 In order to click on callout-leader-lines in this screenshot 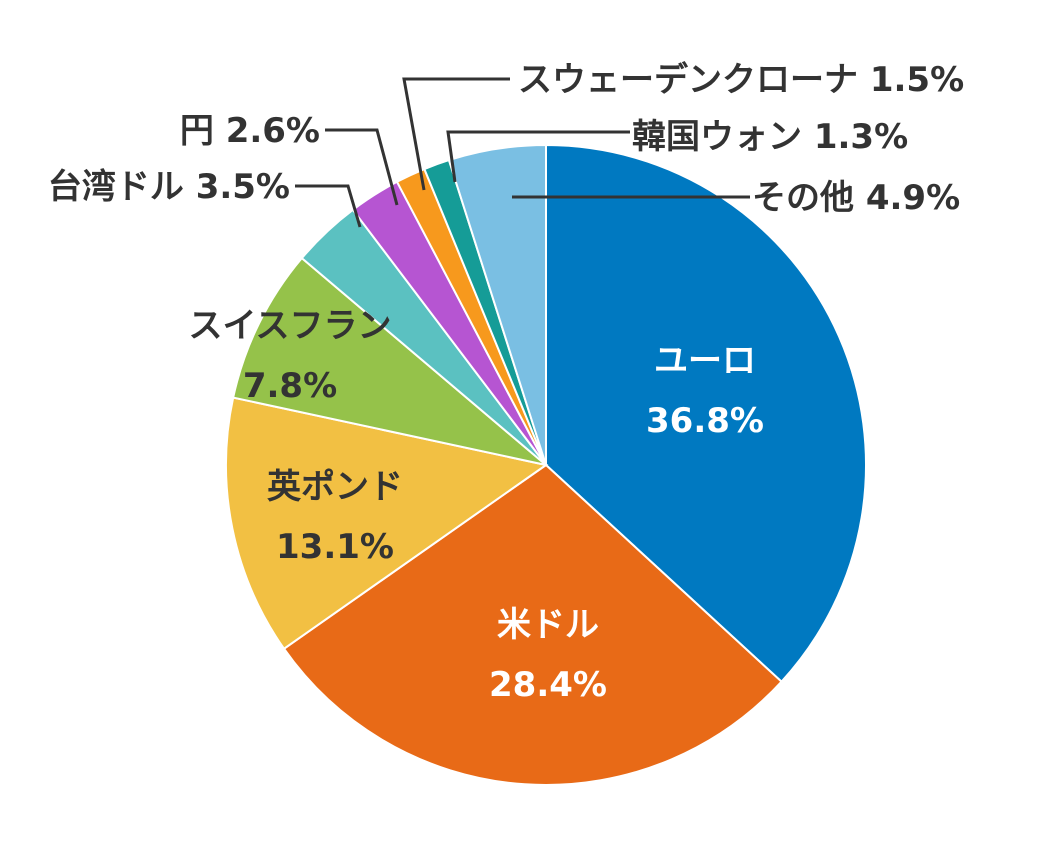, I will do `click(522, 152)`.